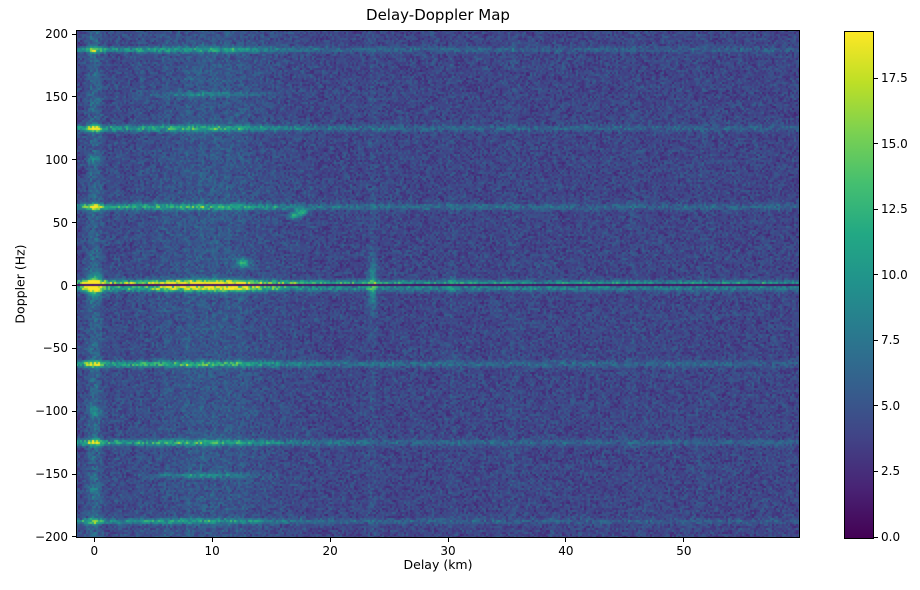 This screenshot has height=590, width=920. What do you see at coordinates (330, 551) in the screenshot?
I see `x-tick-label: 20` at bounding box center [330, 551].